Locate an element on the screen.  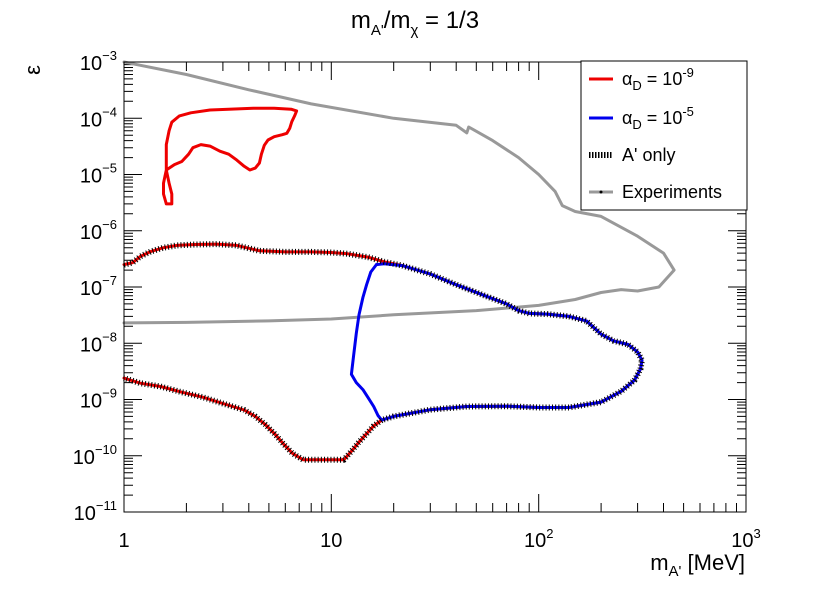
legend-box is located at coordinates (664, 135).